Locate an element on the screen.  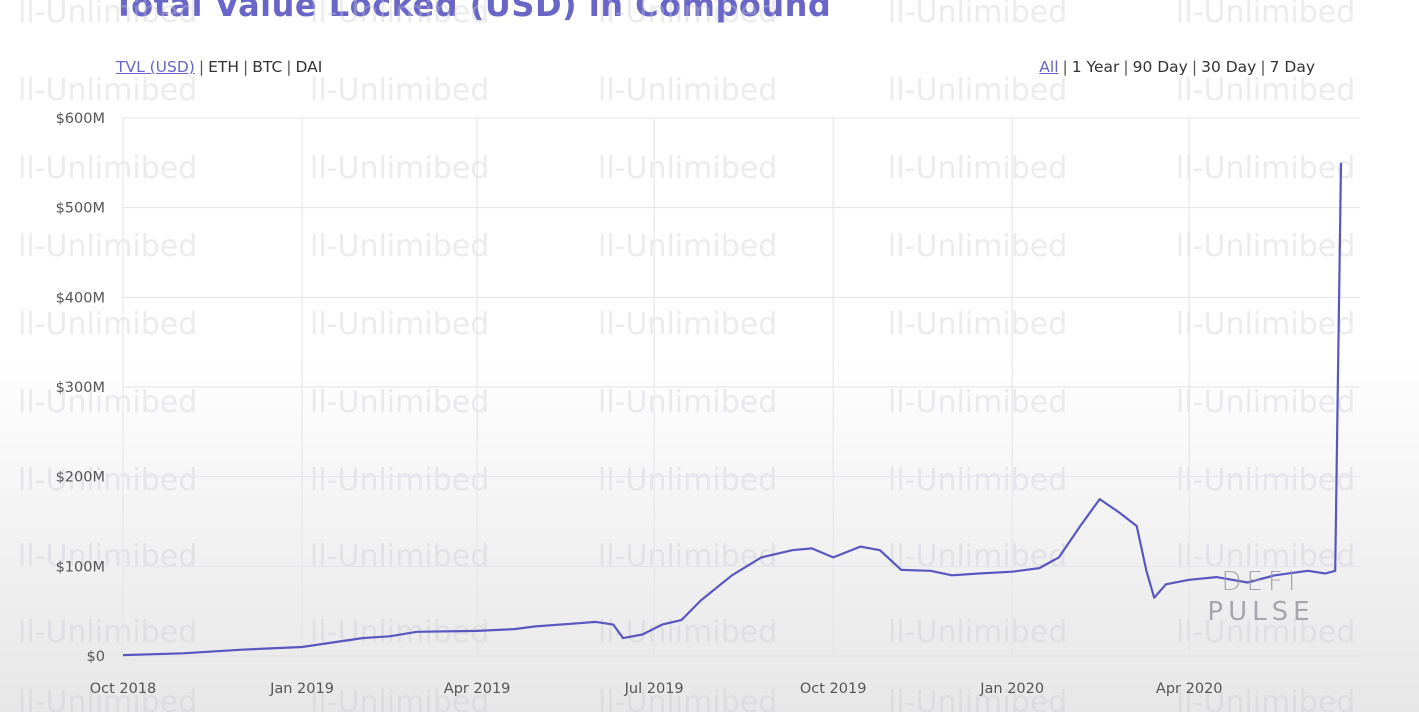
x-tick-label: Apr 2019 is located at coordinates (477, 689).